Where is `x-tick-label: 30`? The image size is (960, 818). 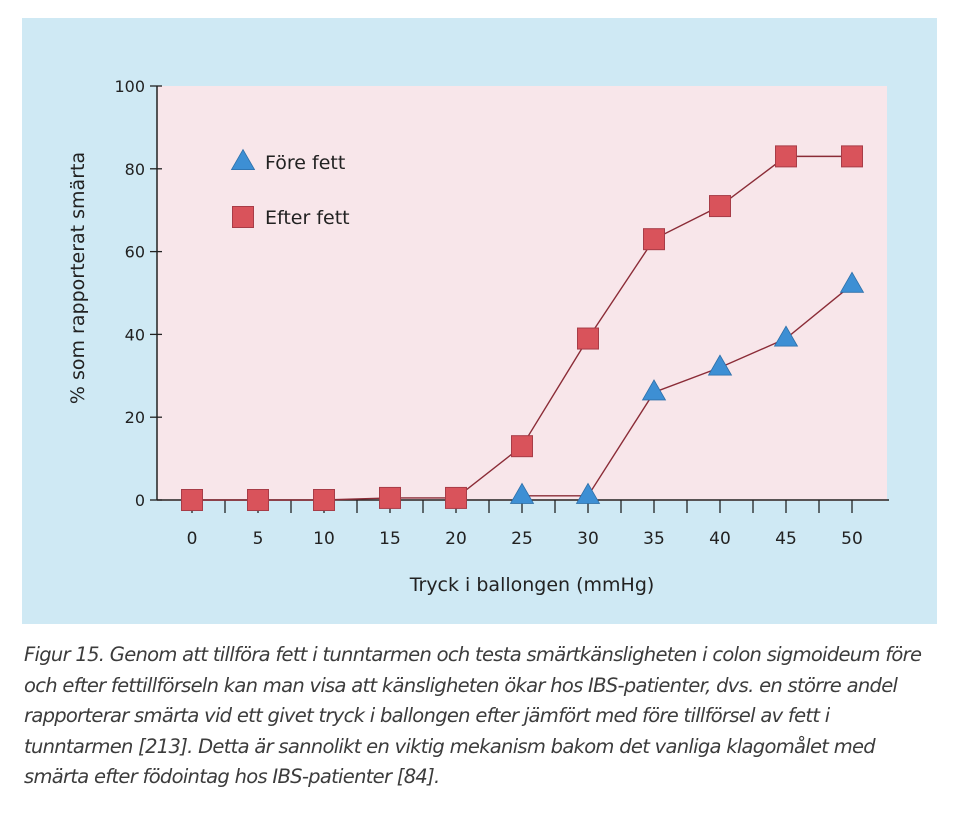 x-tick-label: 30 is located at coordinates (588, 539).